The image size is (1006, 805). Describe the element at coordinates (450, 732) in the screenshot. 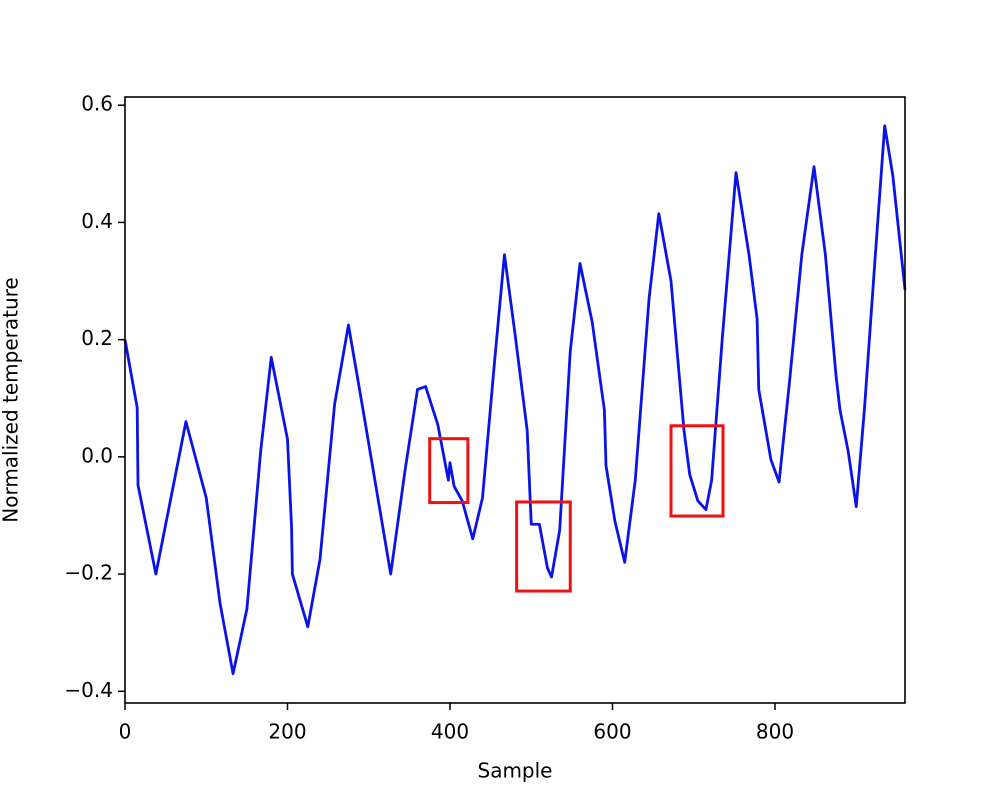

I see `x-tick-label: 400` at that location.